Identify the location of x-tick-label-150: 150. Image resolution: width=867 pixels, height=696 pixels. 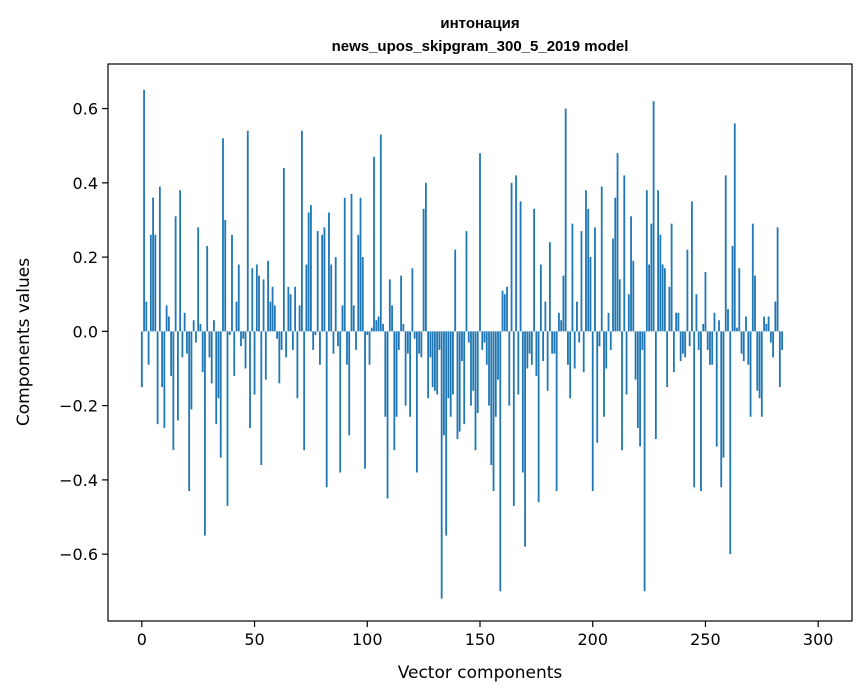
(480, 639).